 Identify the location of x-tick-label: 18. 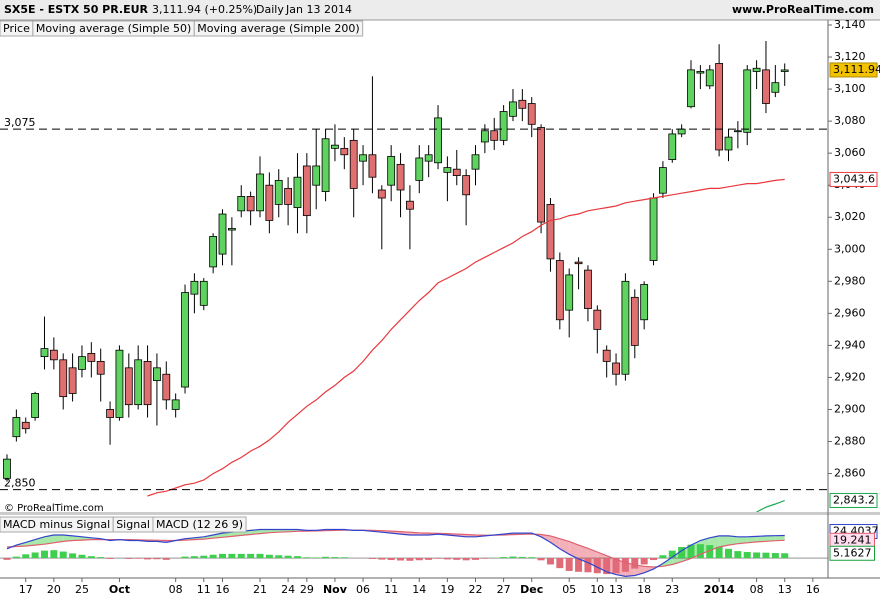
(644, 589).